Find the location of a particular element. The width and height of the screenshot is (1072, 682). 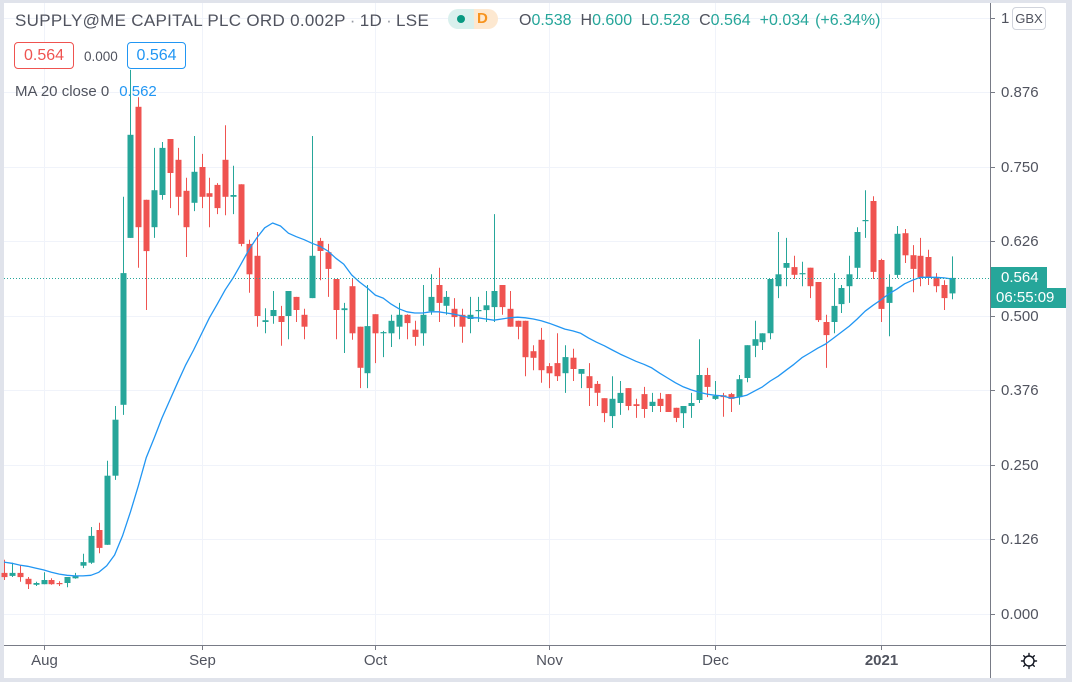

symbol-name: SUPPLY@ME CAPITAL PLC ORD 0.002P is located at coordinates (180, 20).